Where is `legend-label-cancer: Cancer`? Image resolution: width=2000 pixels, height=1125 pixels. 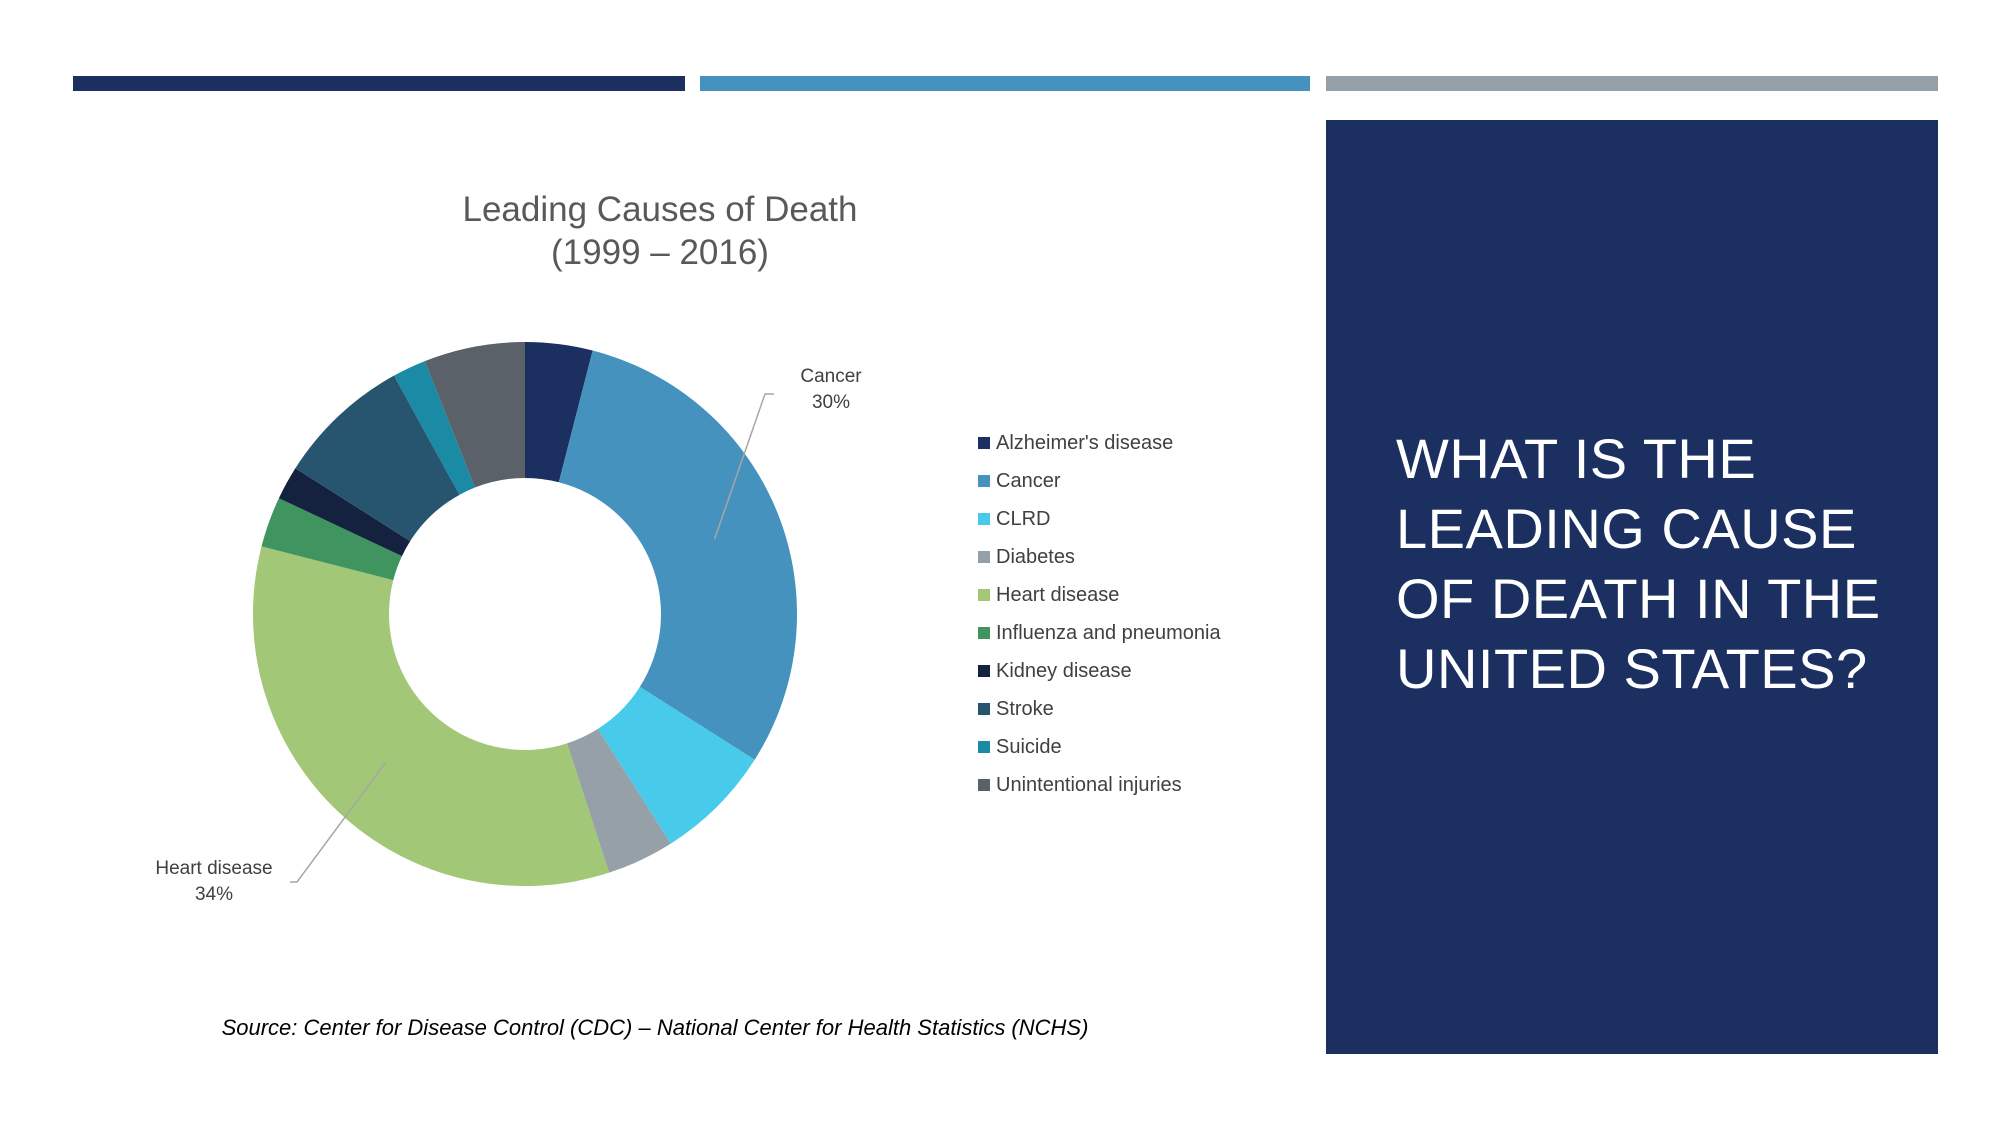 legend-label-cancer: Cancer is located at coordinates (1028, 480).